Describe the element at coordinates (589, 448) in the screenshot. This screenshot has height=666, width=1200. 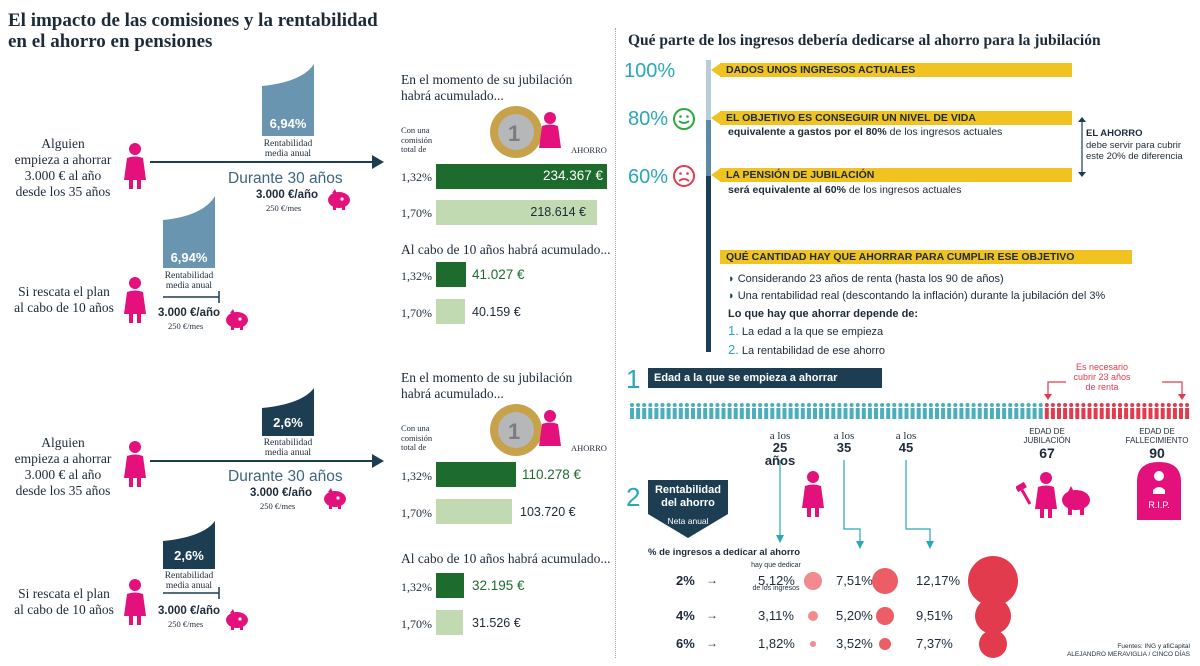
I see `ahorro-label-b: AHORRO` at that location.